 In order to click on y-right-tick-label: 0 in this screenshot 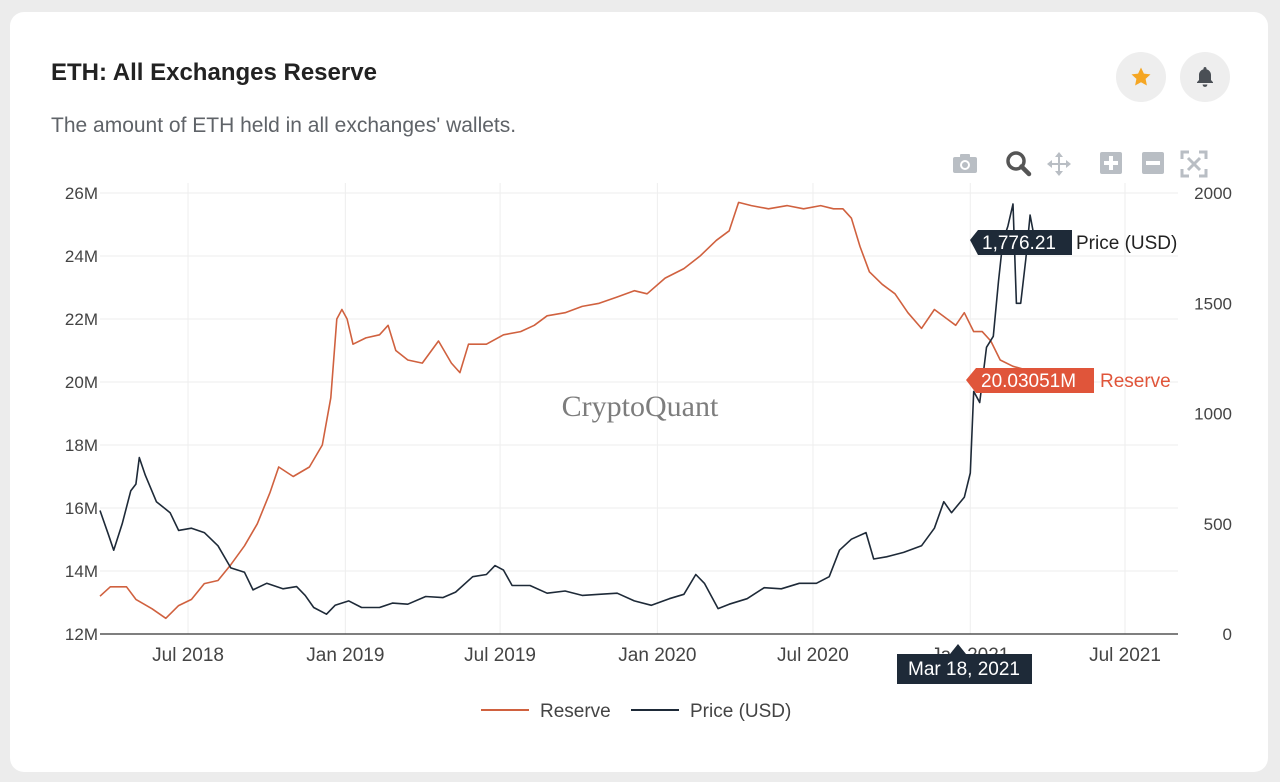, I will do `click(1227, 634)`.